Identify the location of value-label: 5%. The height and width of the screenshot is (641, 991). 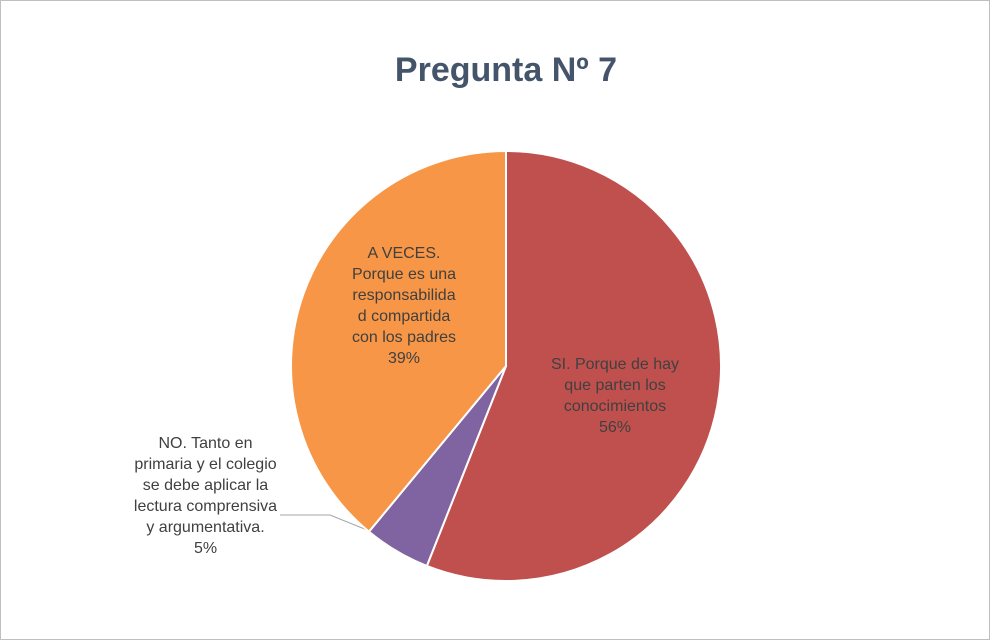
(205, 548).